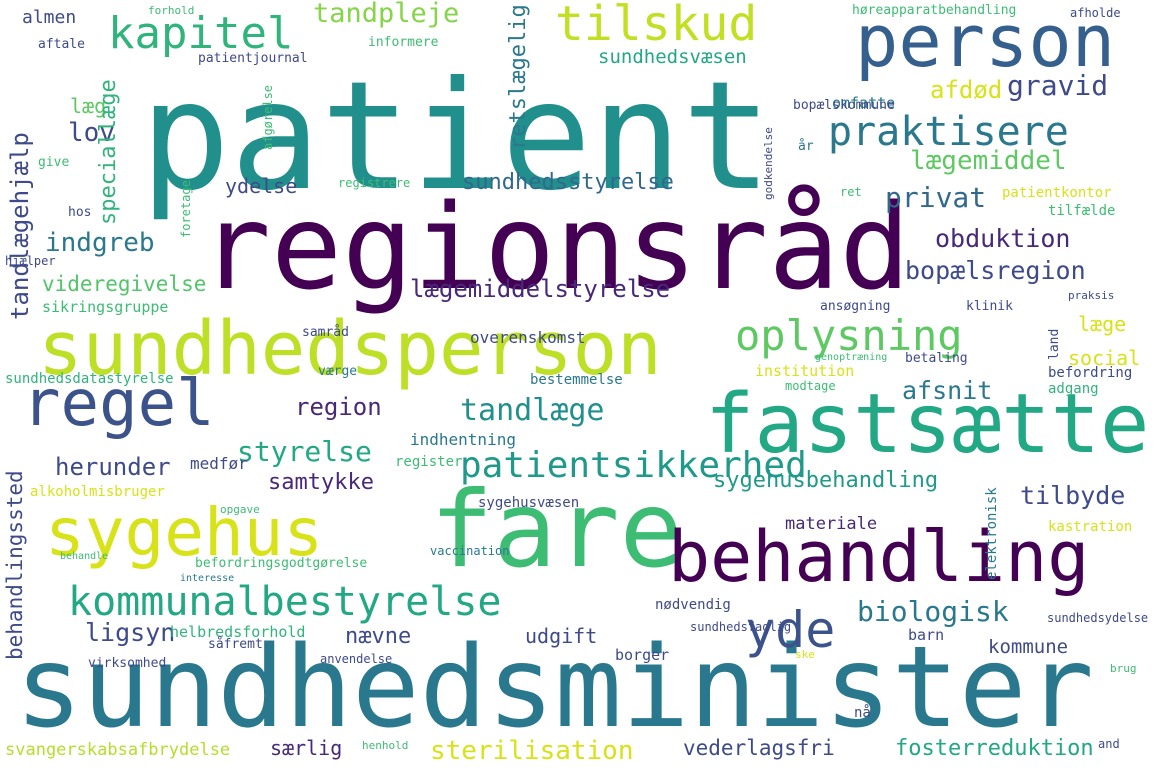 The width and height of the screenshot is (1155, 770). Describe the element at coordinates (1003, 238) in the screenshot. I see `word-obduktion: obduktion` at that location.